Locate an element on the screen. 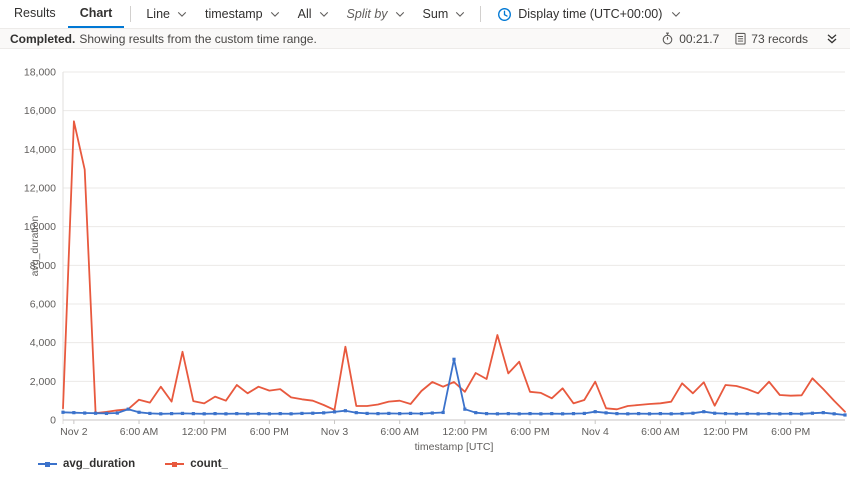 This screenshot has width=850, height=483. y-axis-title: avg_duration is located at coordinates (35, 245).